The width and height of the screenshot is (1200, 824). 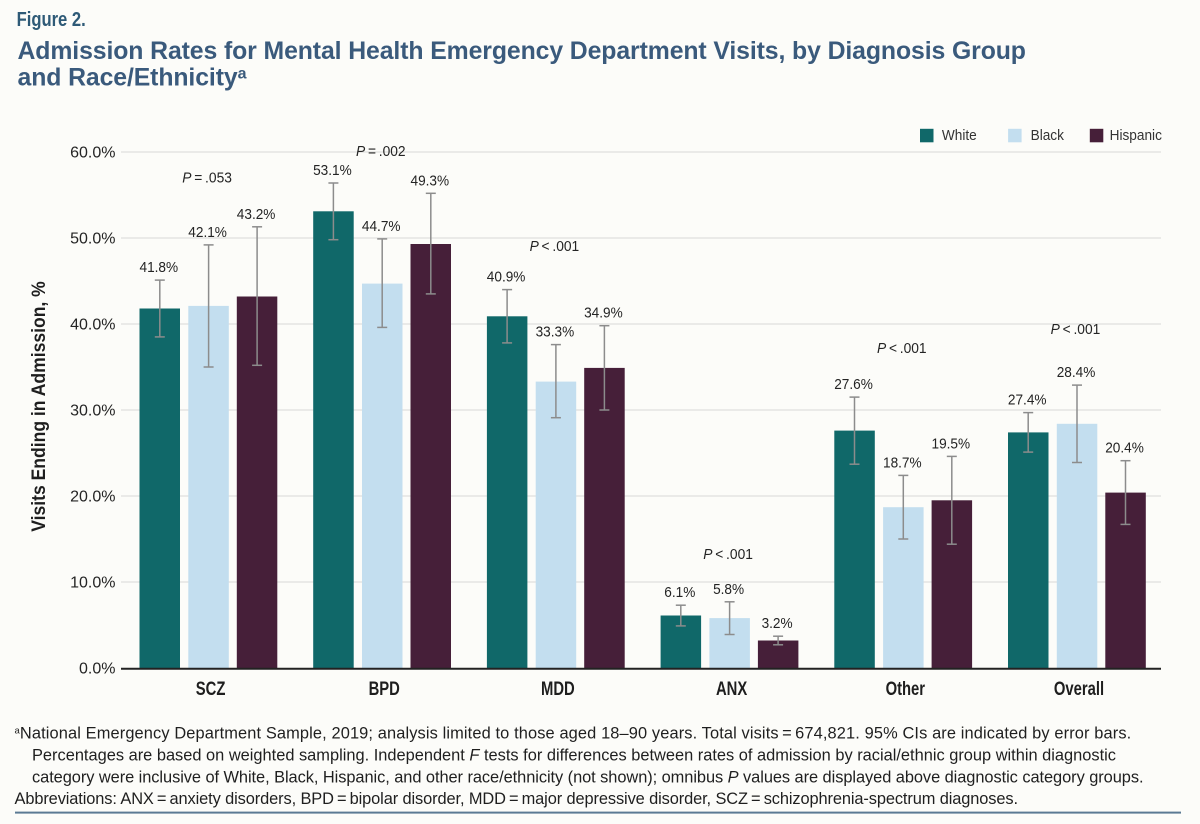 I want to click on svg-text: 18.7%, so click(x=902, y=462).